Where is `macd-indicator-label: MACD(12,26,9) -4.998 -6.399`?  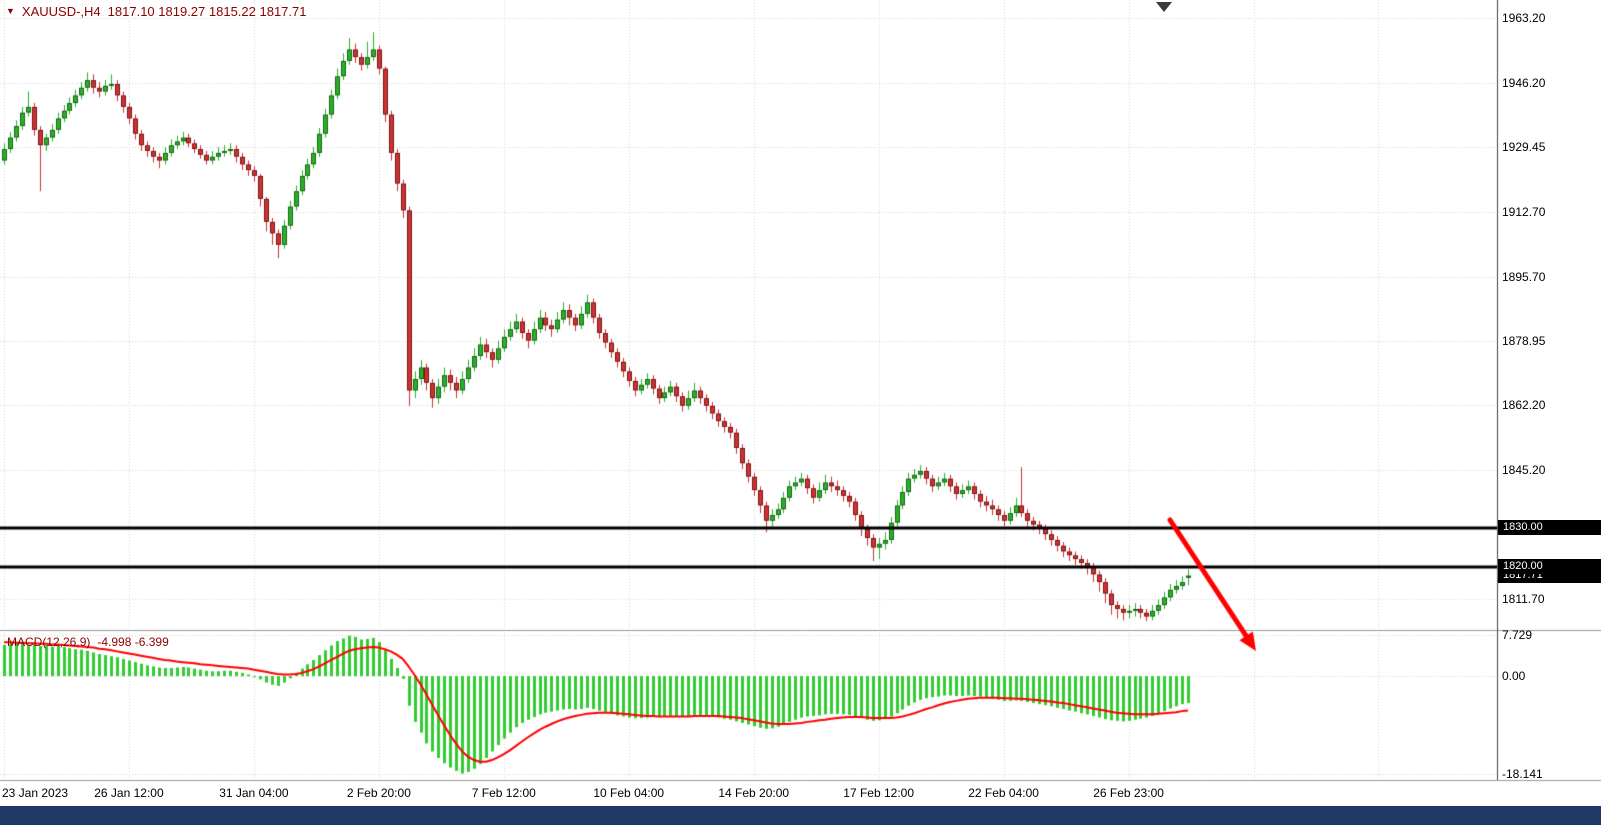 macd-indicator-label: MACD(12,26,9) -4.998 -6.399 is located at coordinates (88, 642).